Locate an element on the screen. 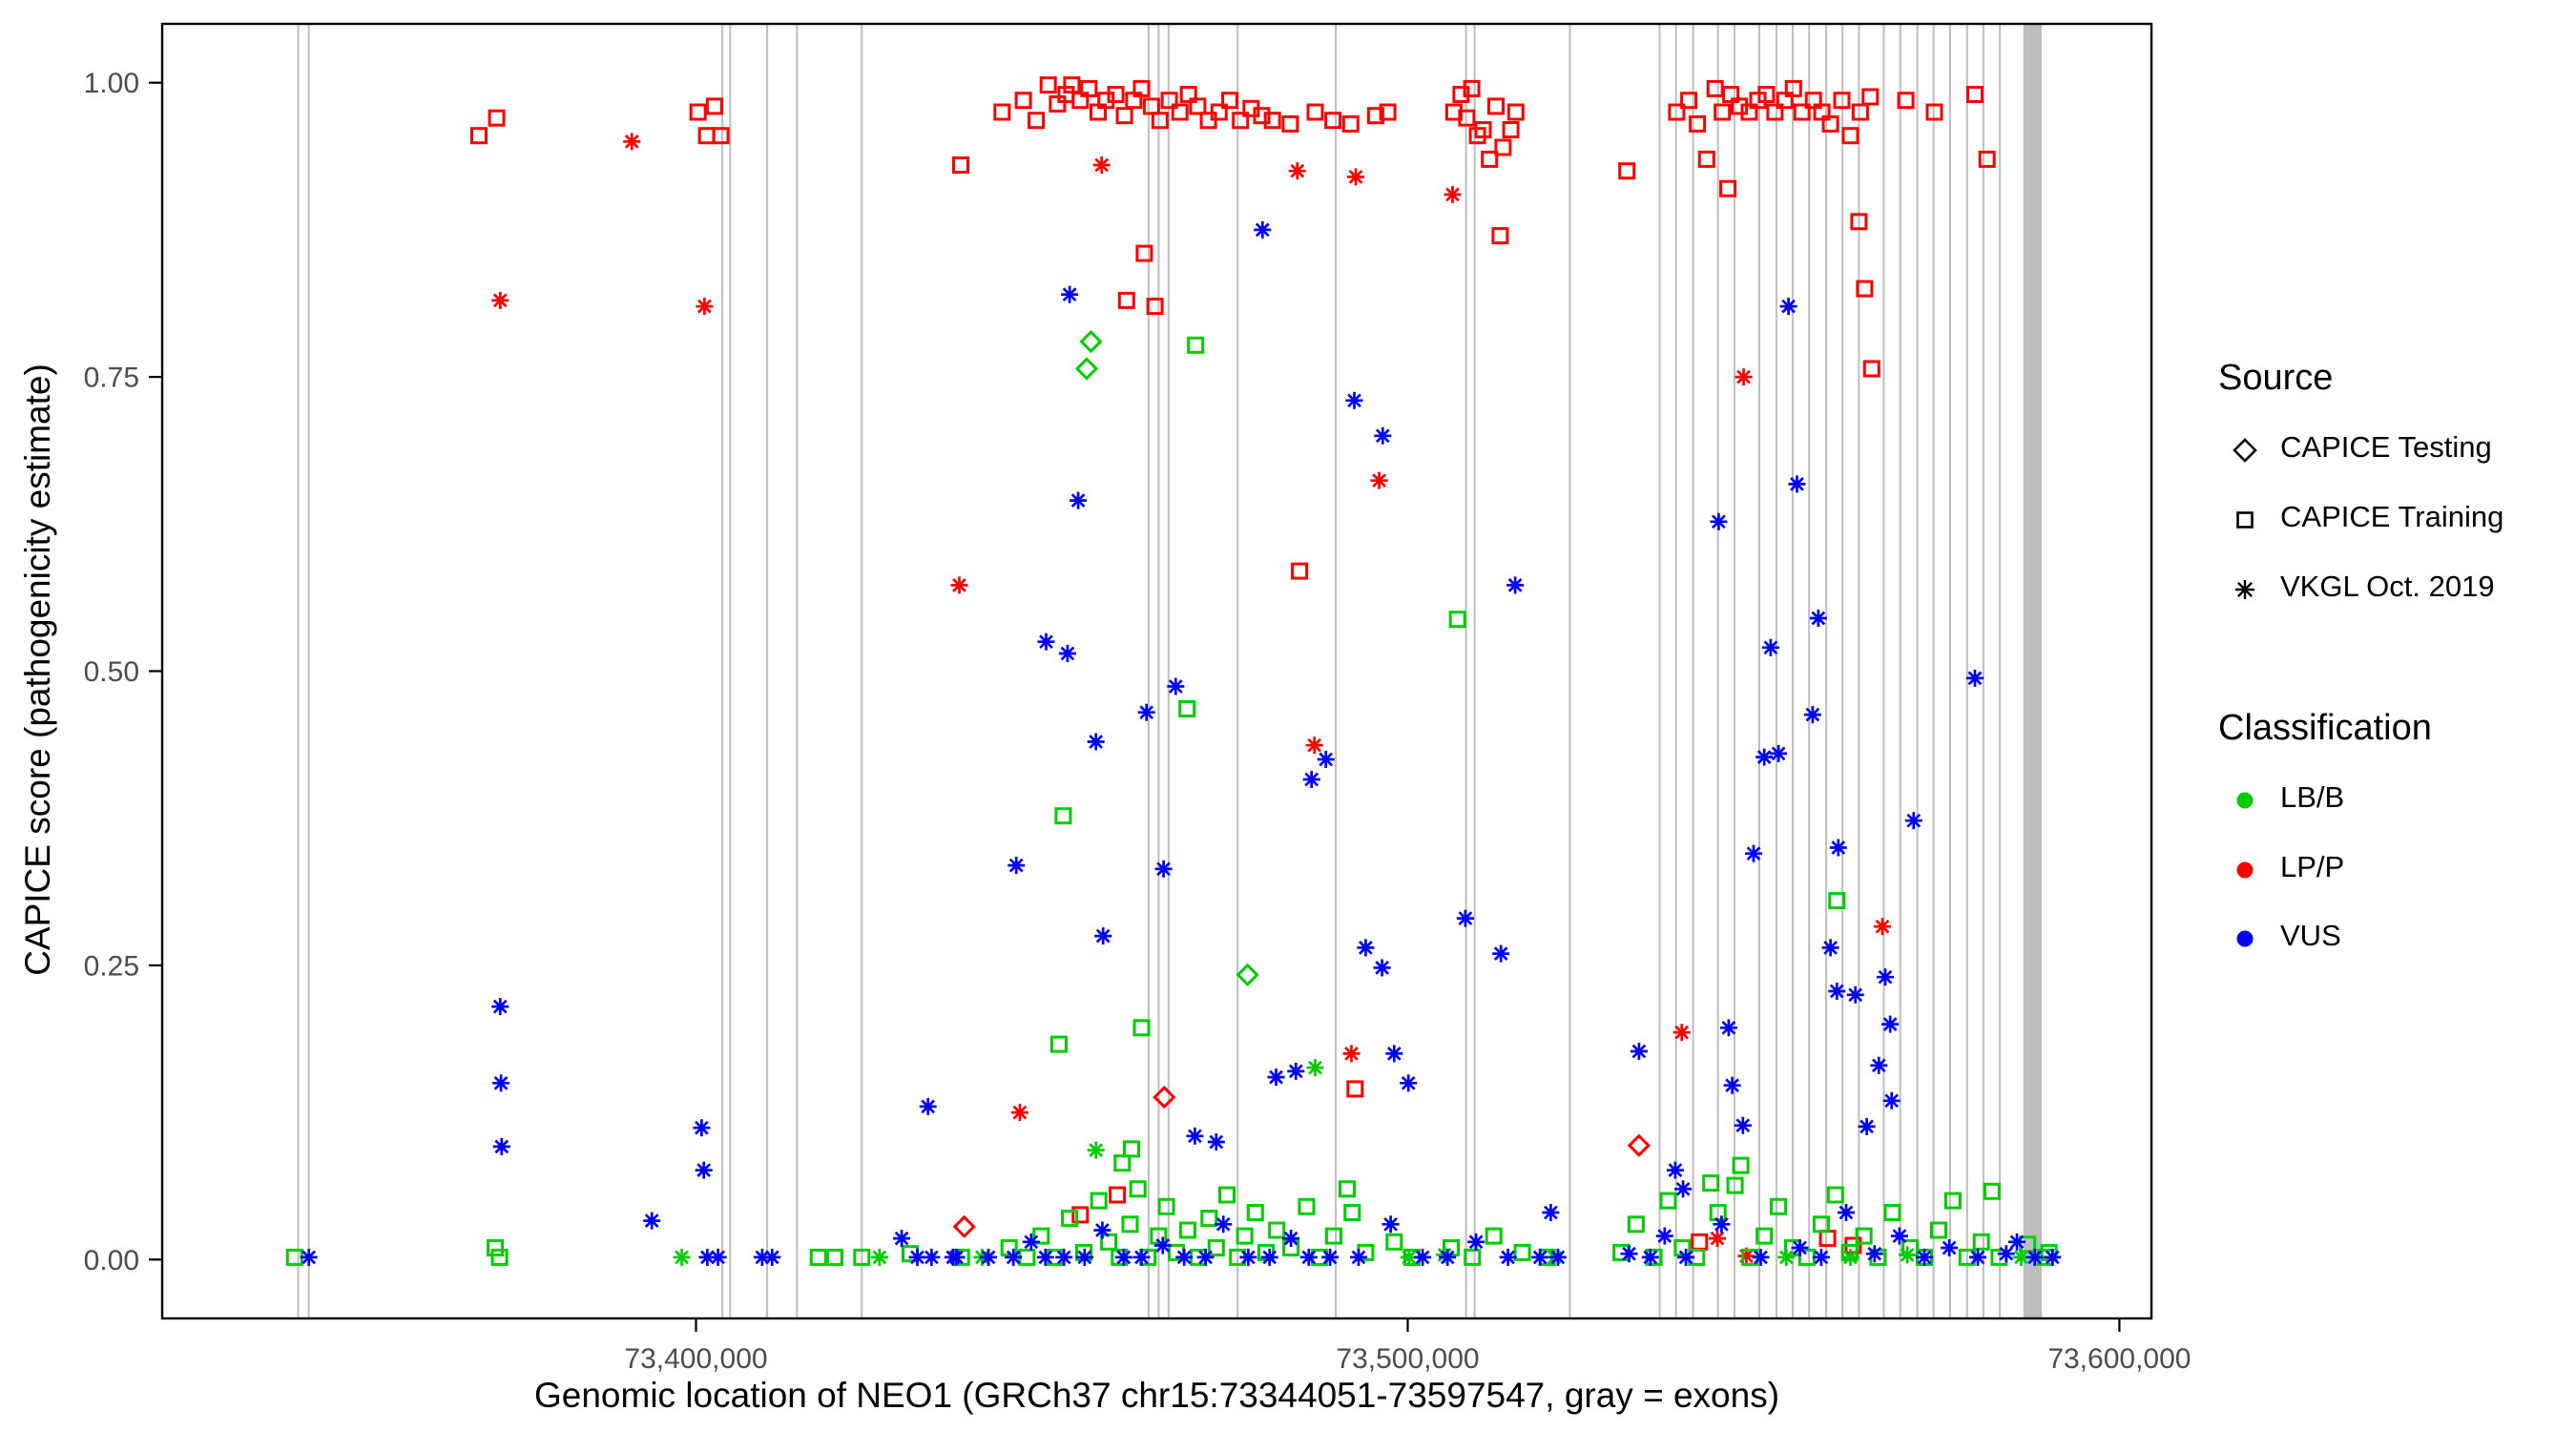  legend-item-lpp: LP/P is located at coordinates (2312, 866).